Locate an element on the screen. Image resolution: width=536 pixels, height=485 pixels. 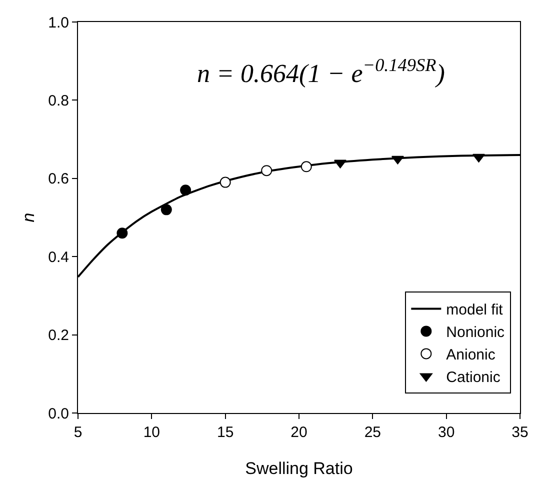
legend-label: model fit is located at coordinates (475, 310).